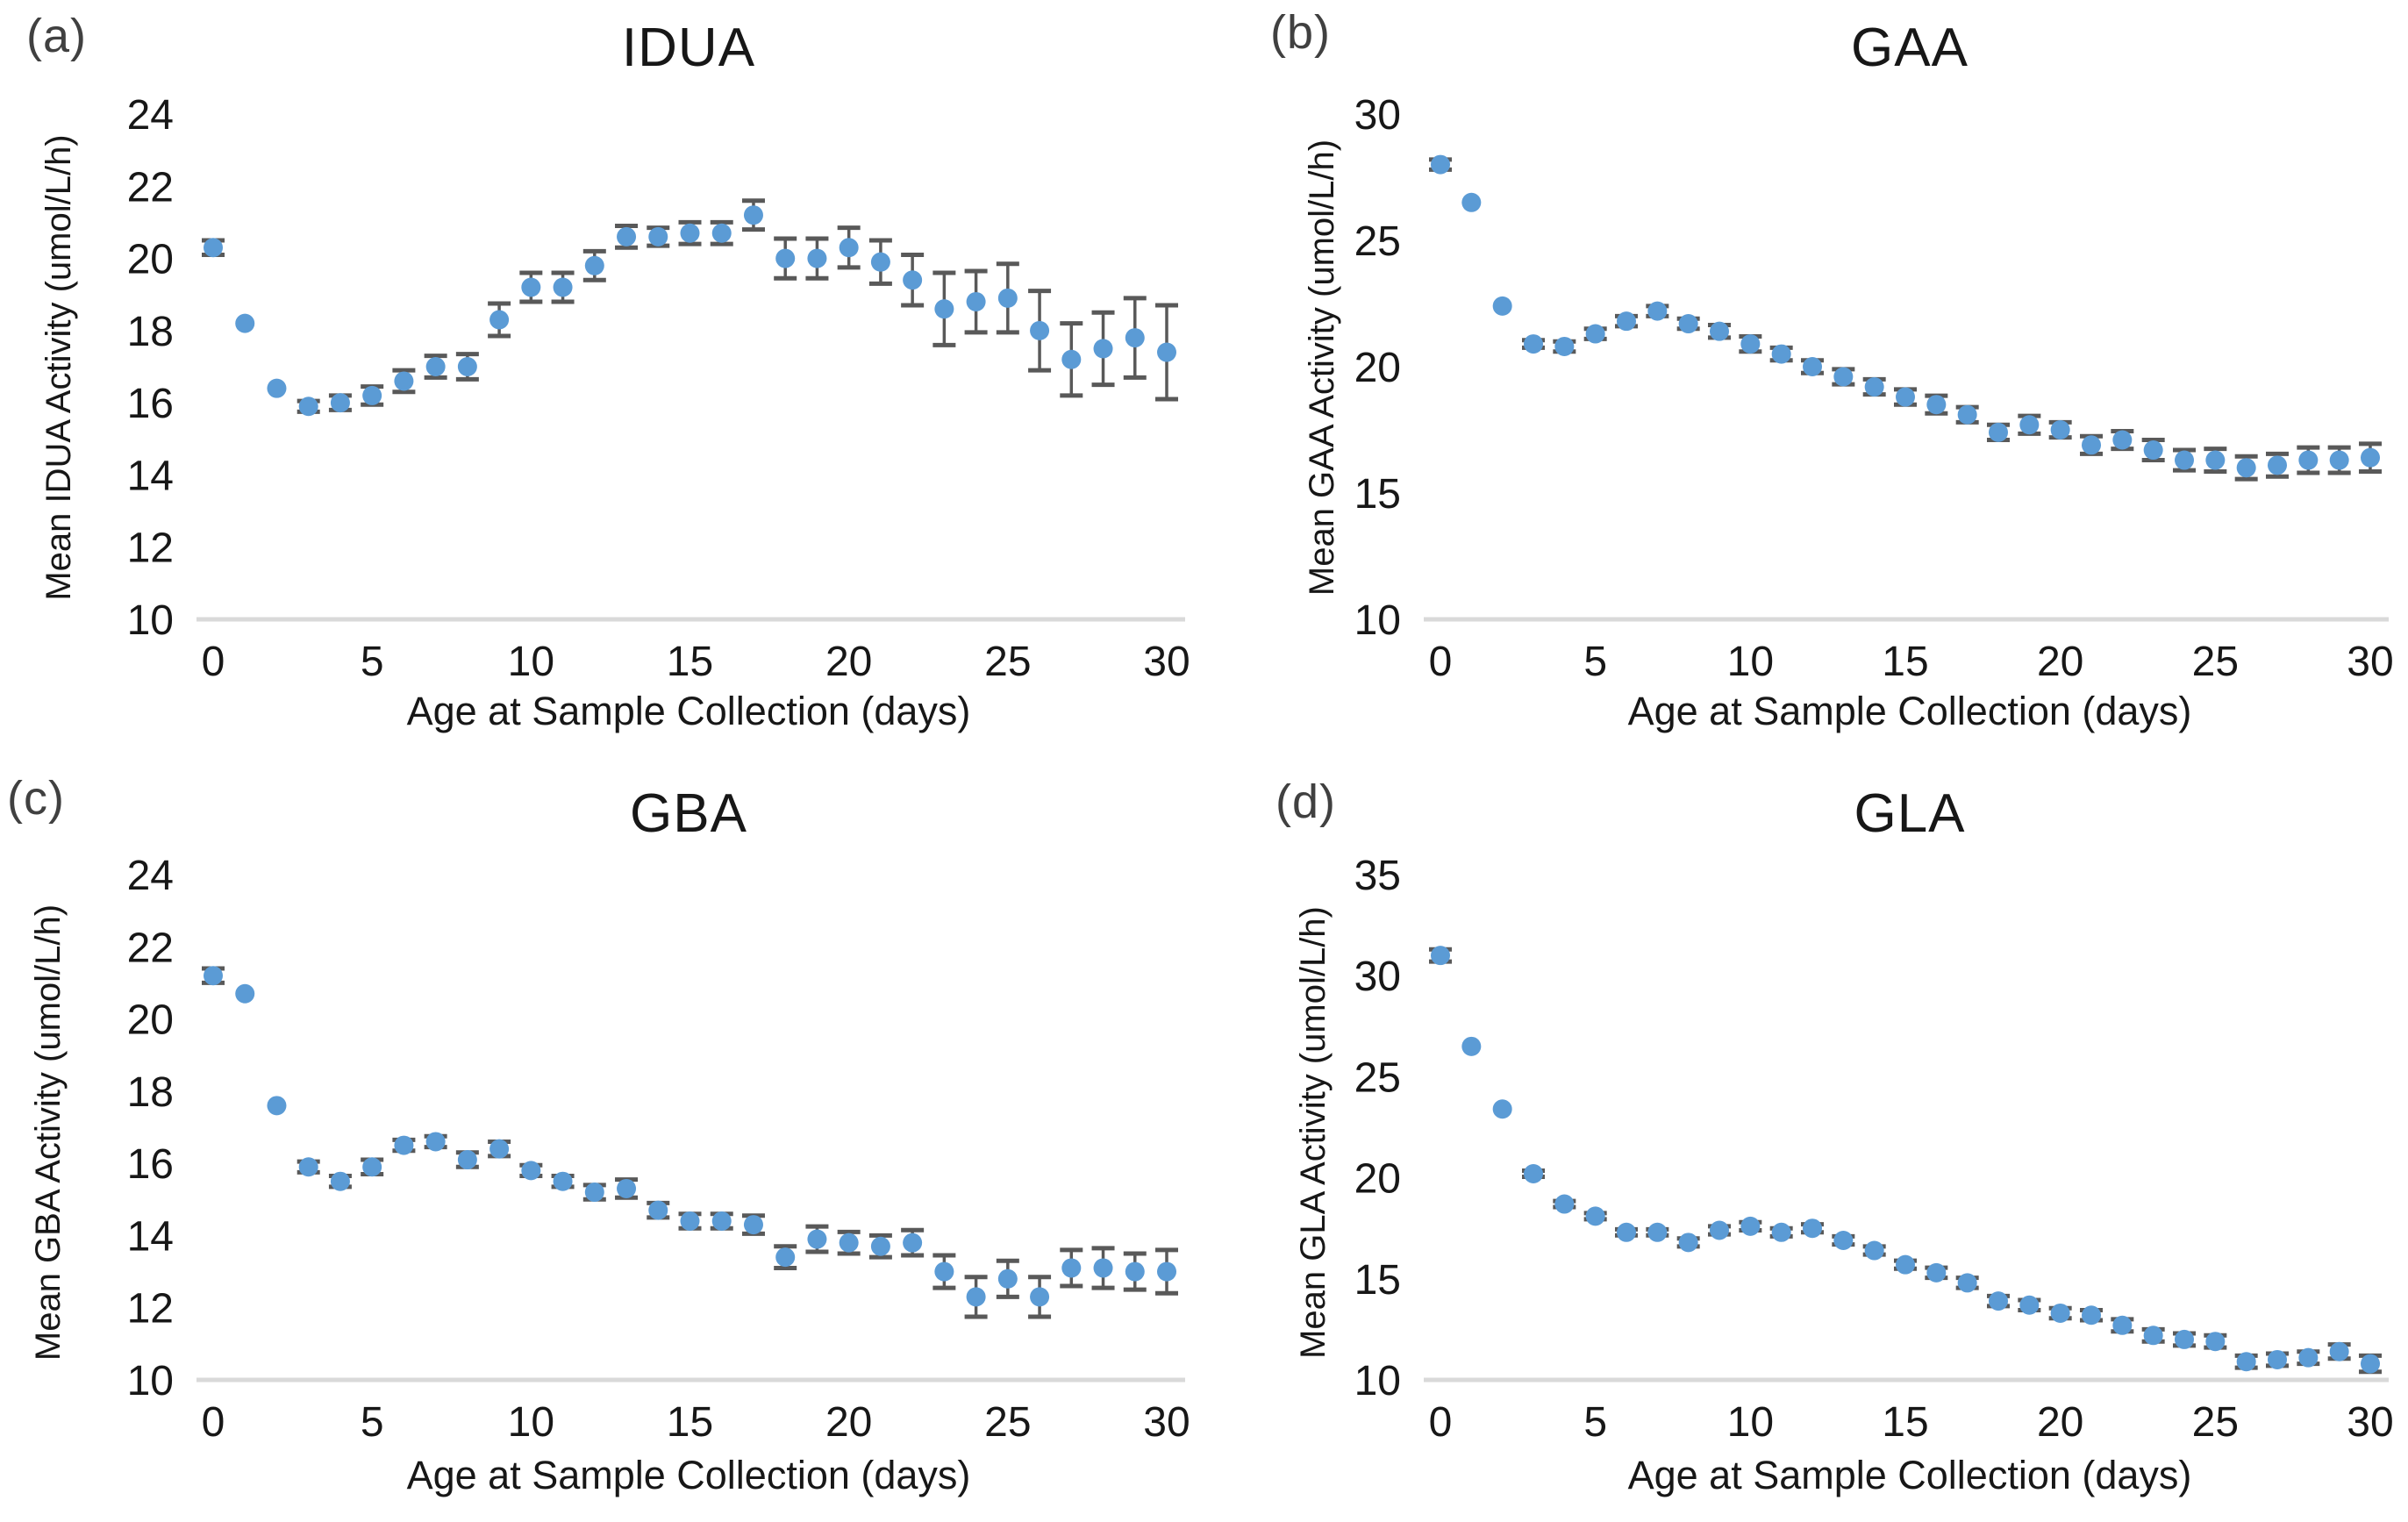  Describe the element at coordinates (1377, 115) in the screenshot. I see `y-tick-label: 30` at that location.